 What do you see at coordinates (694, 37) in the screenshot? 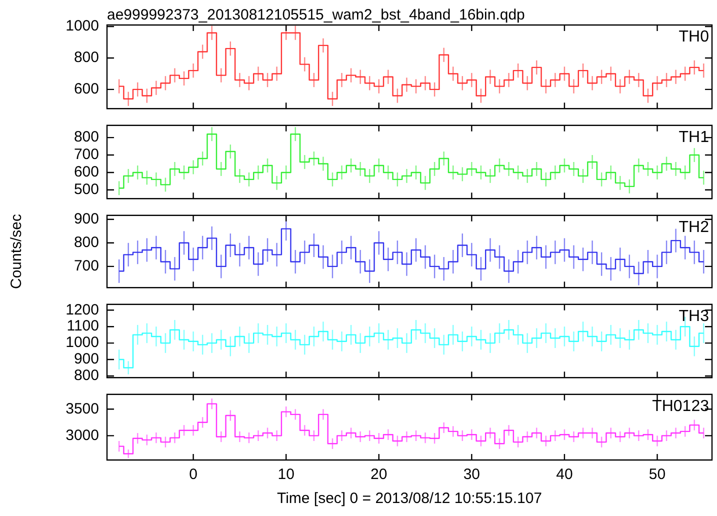
I see `series-label: TH0` at bounding box center [694, 37].